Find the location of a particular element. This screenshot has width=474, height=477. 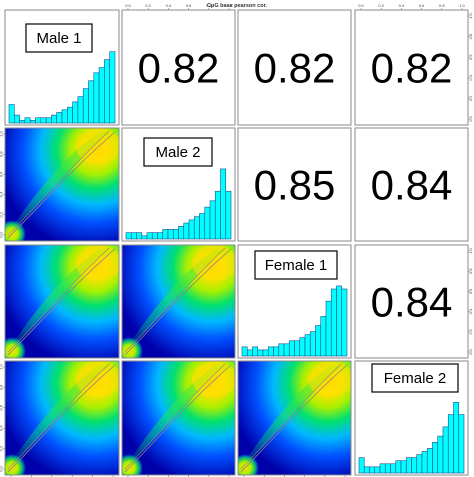

histogram-panel-2: Female 1 is located at coordinates (294, 301).